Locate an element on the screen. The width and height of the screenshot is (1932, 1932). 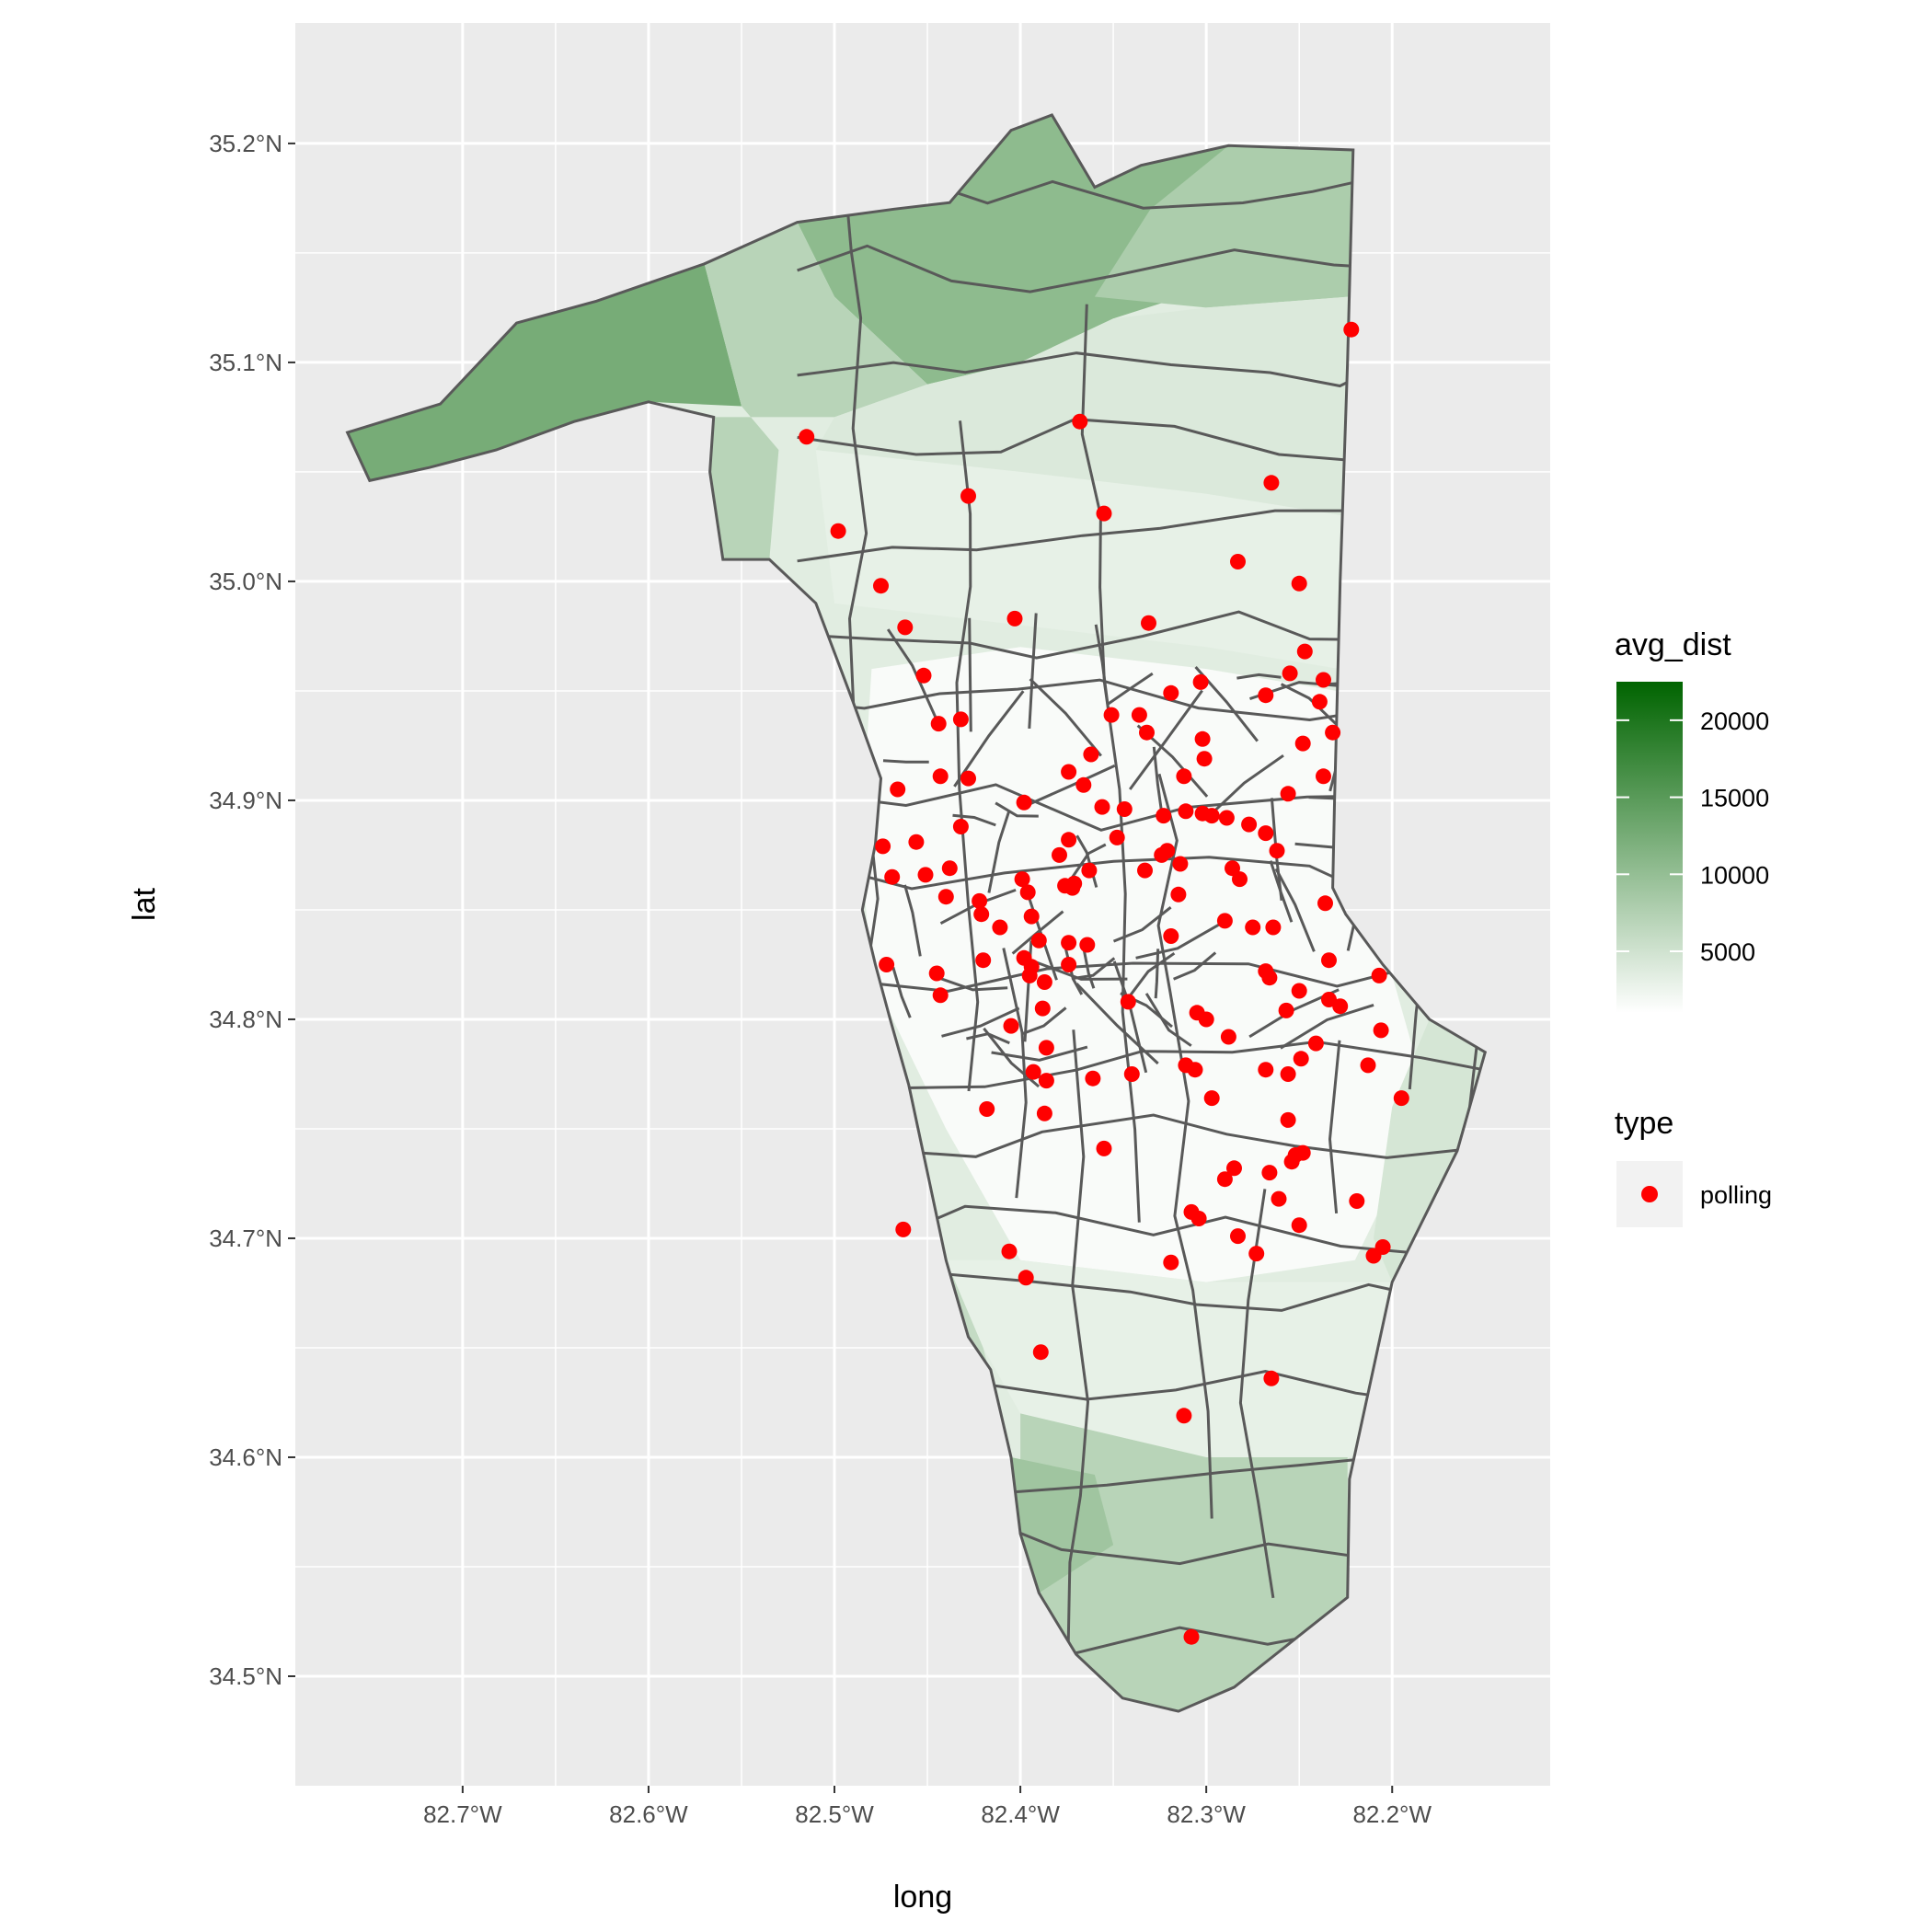
fill-legend-label: 5000 is located at coordinates (1727, 952).